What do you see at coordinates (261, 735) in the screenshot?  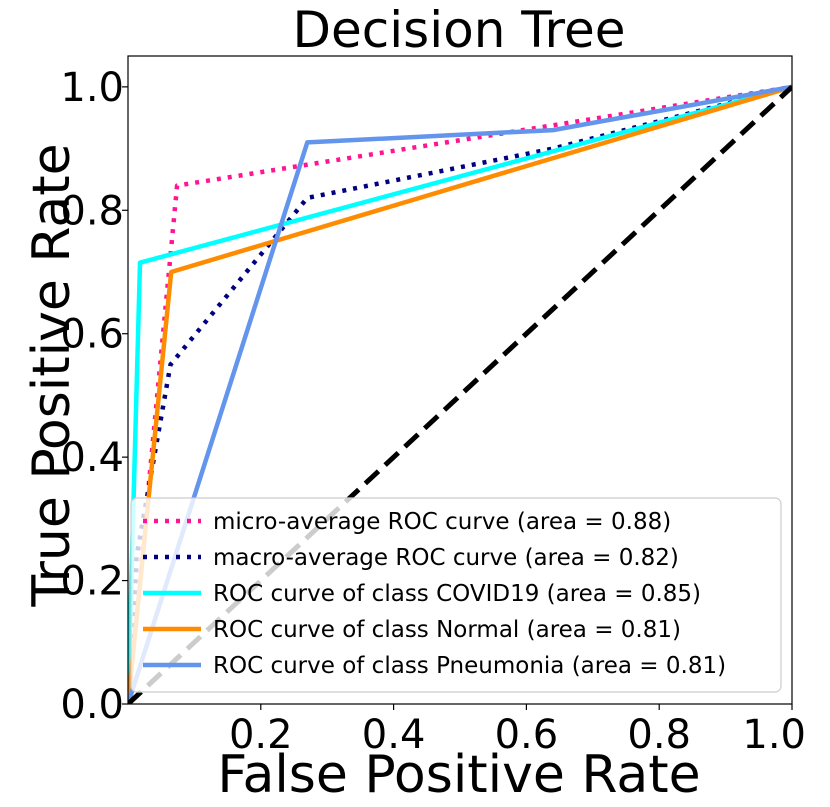 I see `x-tick-label: 0.2` at bounding box center [261, 735].